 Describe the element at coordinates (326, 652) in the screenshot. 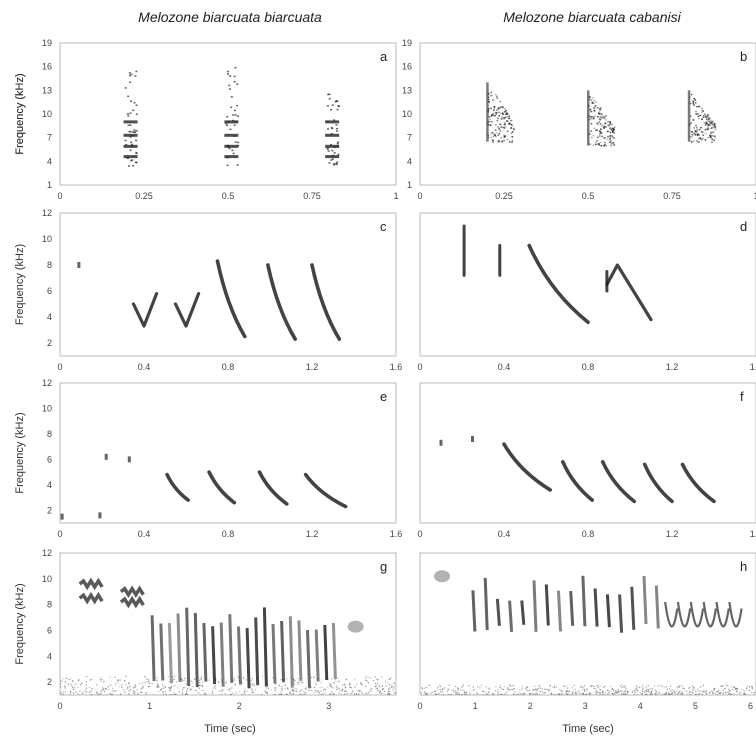

I see `trill-element` at that location.